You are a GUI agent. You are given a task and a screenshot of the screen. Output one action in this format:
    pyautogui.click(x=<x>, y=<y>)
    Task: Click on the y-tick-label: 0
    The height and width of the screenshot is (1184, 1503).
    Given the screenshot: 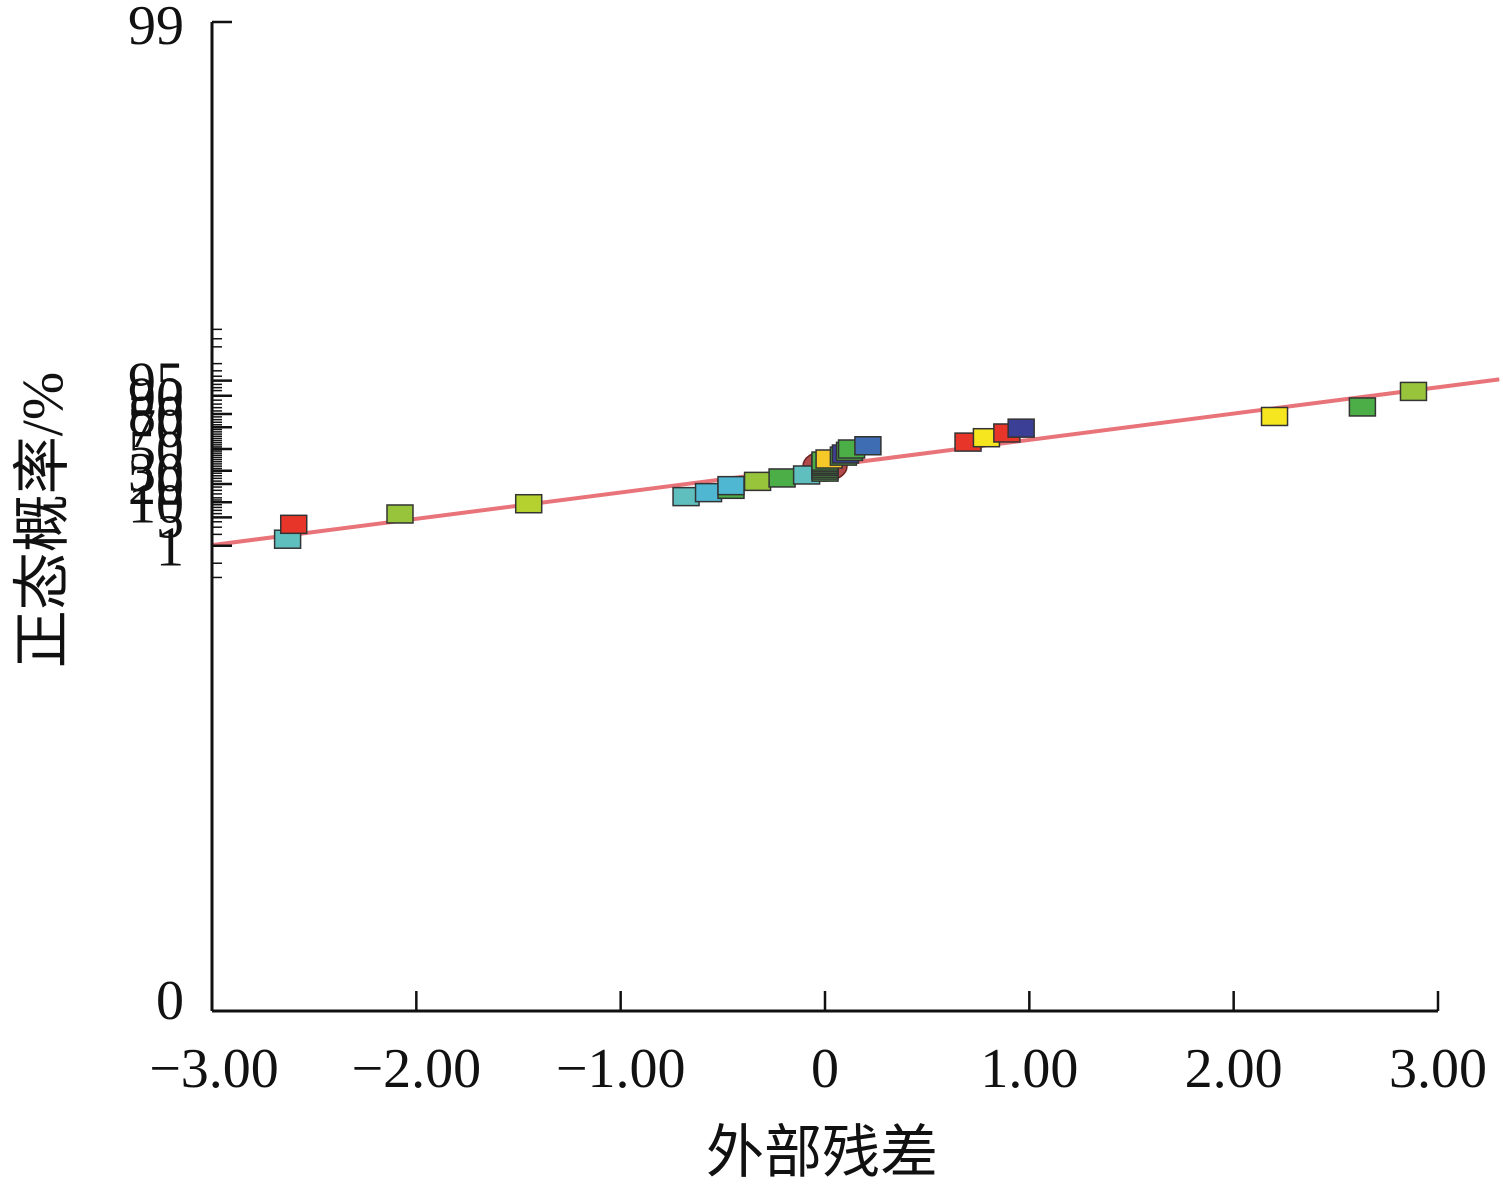 What is the action you would take?
    pyautogui.click(x=170, y=1001)
    